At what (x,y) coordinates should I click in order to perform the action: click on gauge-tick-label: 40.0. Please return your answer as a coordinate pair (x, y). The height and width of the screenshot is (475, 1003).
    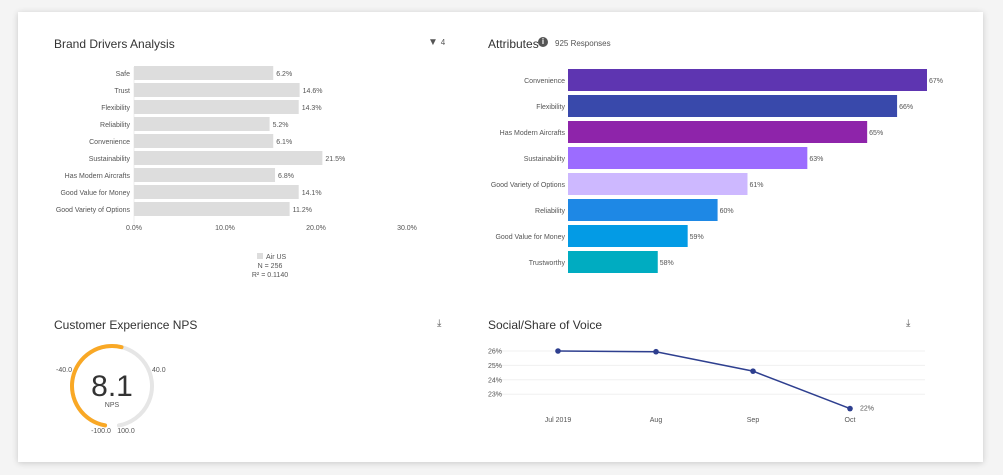
    Looking at the image, I should click on (159, 370).